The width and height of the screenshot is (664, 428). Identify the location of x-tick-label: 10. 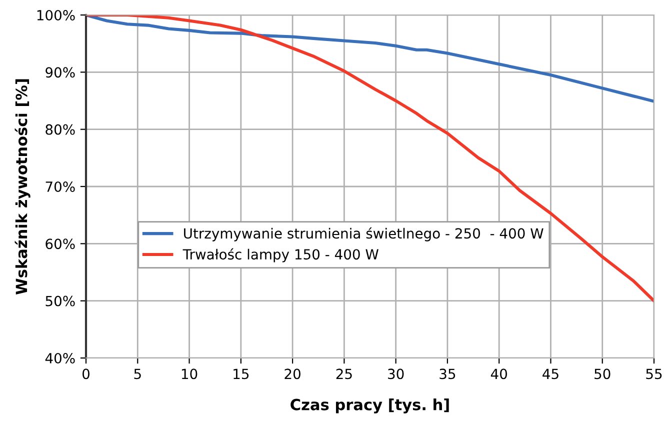
(190, 374).